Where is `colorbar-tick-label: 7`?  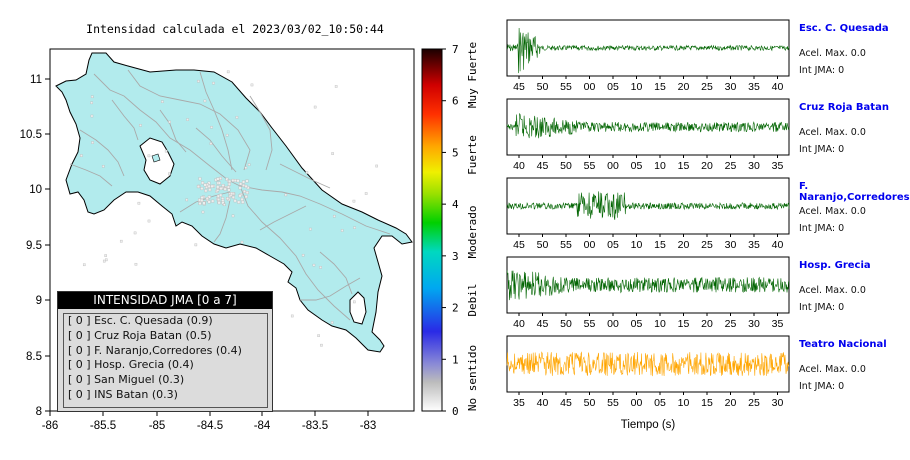
colorbar-tick-label: 7 is located at coordinates (455, 49).